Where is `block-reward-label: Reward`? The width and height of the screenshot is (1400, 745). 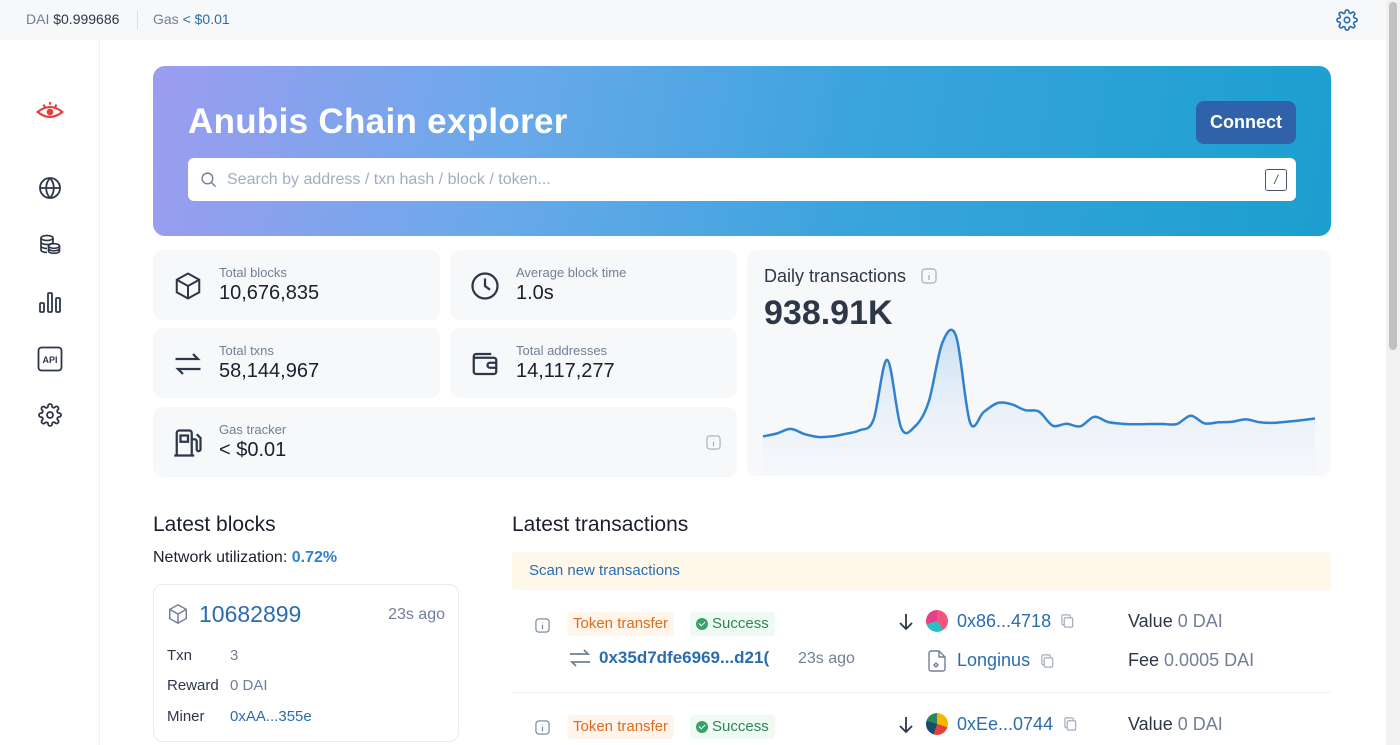
block-reward-label: Reward is located at coordinates (193, 685).